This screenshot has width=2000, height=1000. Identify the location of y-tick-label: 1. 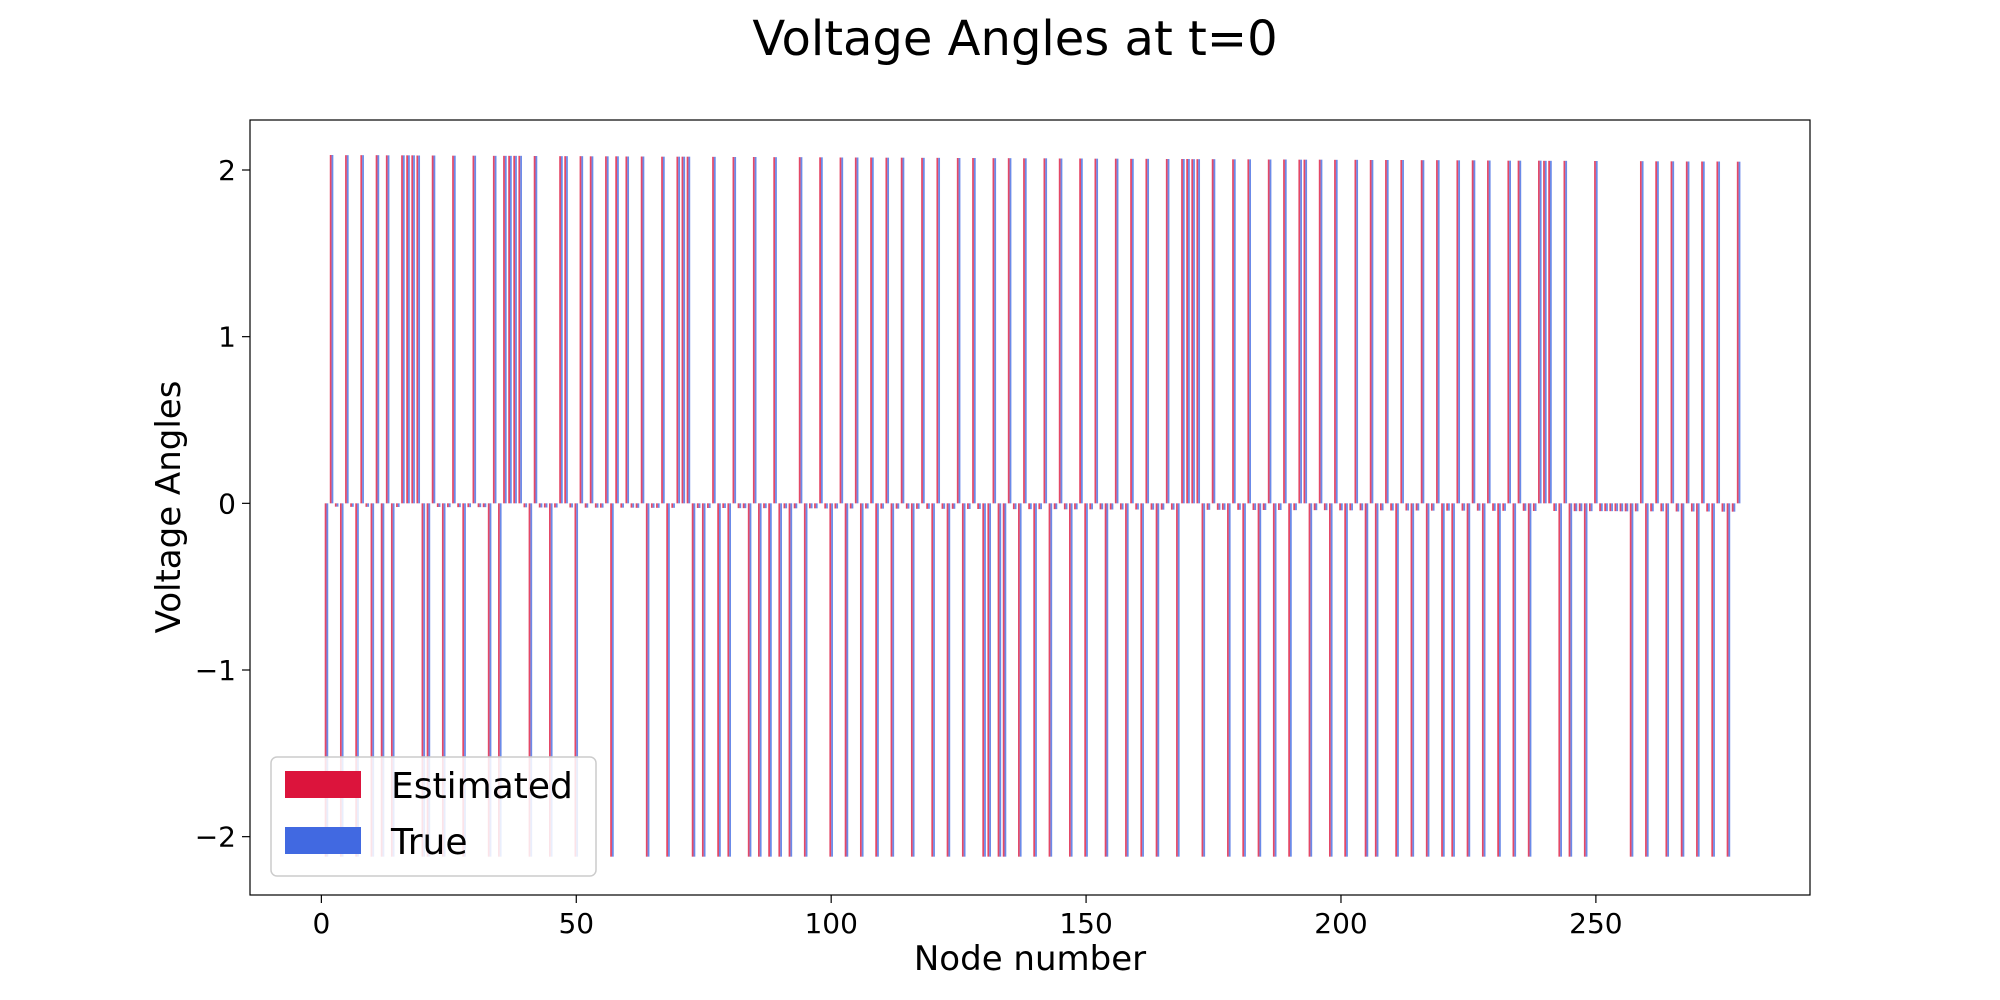
(227, 337).